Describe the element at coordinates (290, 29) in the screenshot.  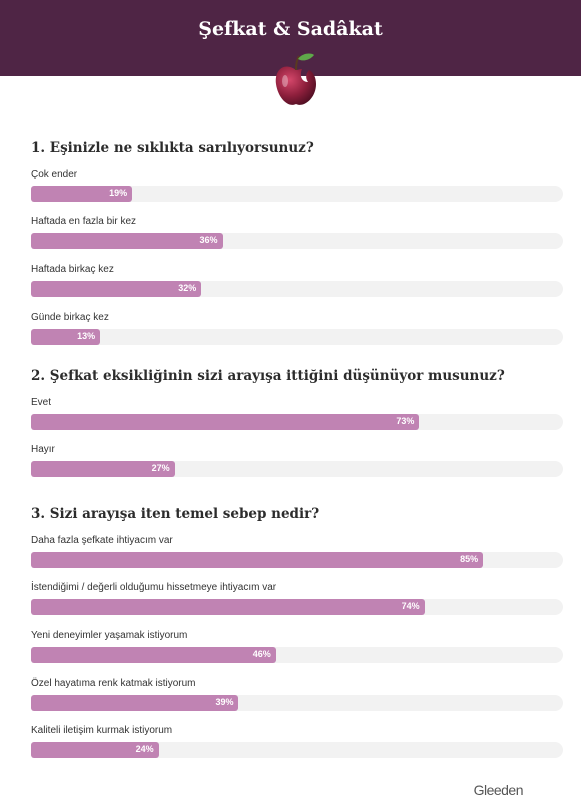
I see `page-title: Şefkat & Sadâkat` at that location.